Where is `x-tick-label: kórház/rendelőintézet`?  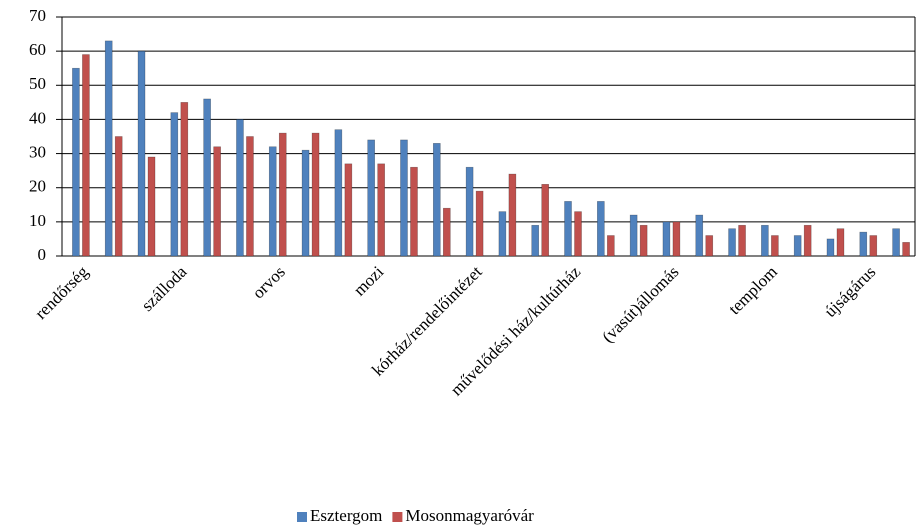
x-tick-label: kórház/rendelőintézet is located at coordinates (427, 321).